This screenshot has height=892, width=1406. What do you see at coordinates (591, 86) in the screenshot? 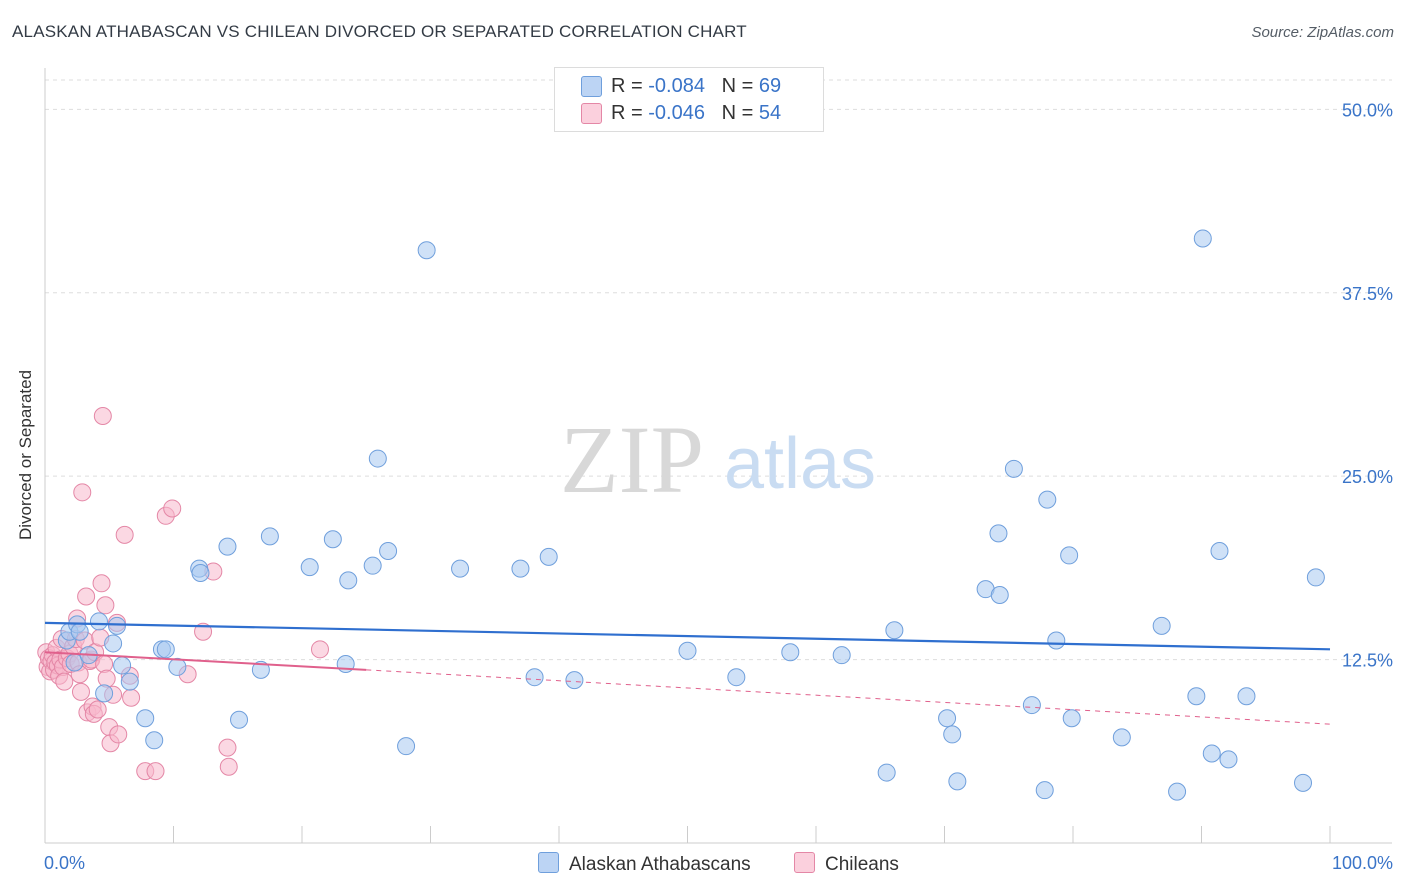
I see `legend-swatch-blue` at bounding box center [591, 86].